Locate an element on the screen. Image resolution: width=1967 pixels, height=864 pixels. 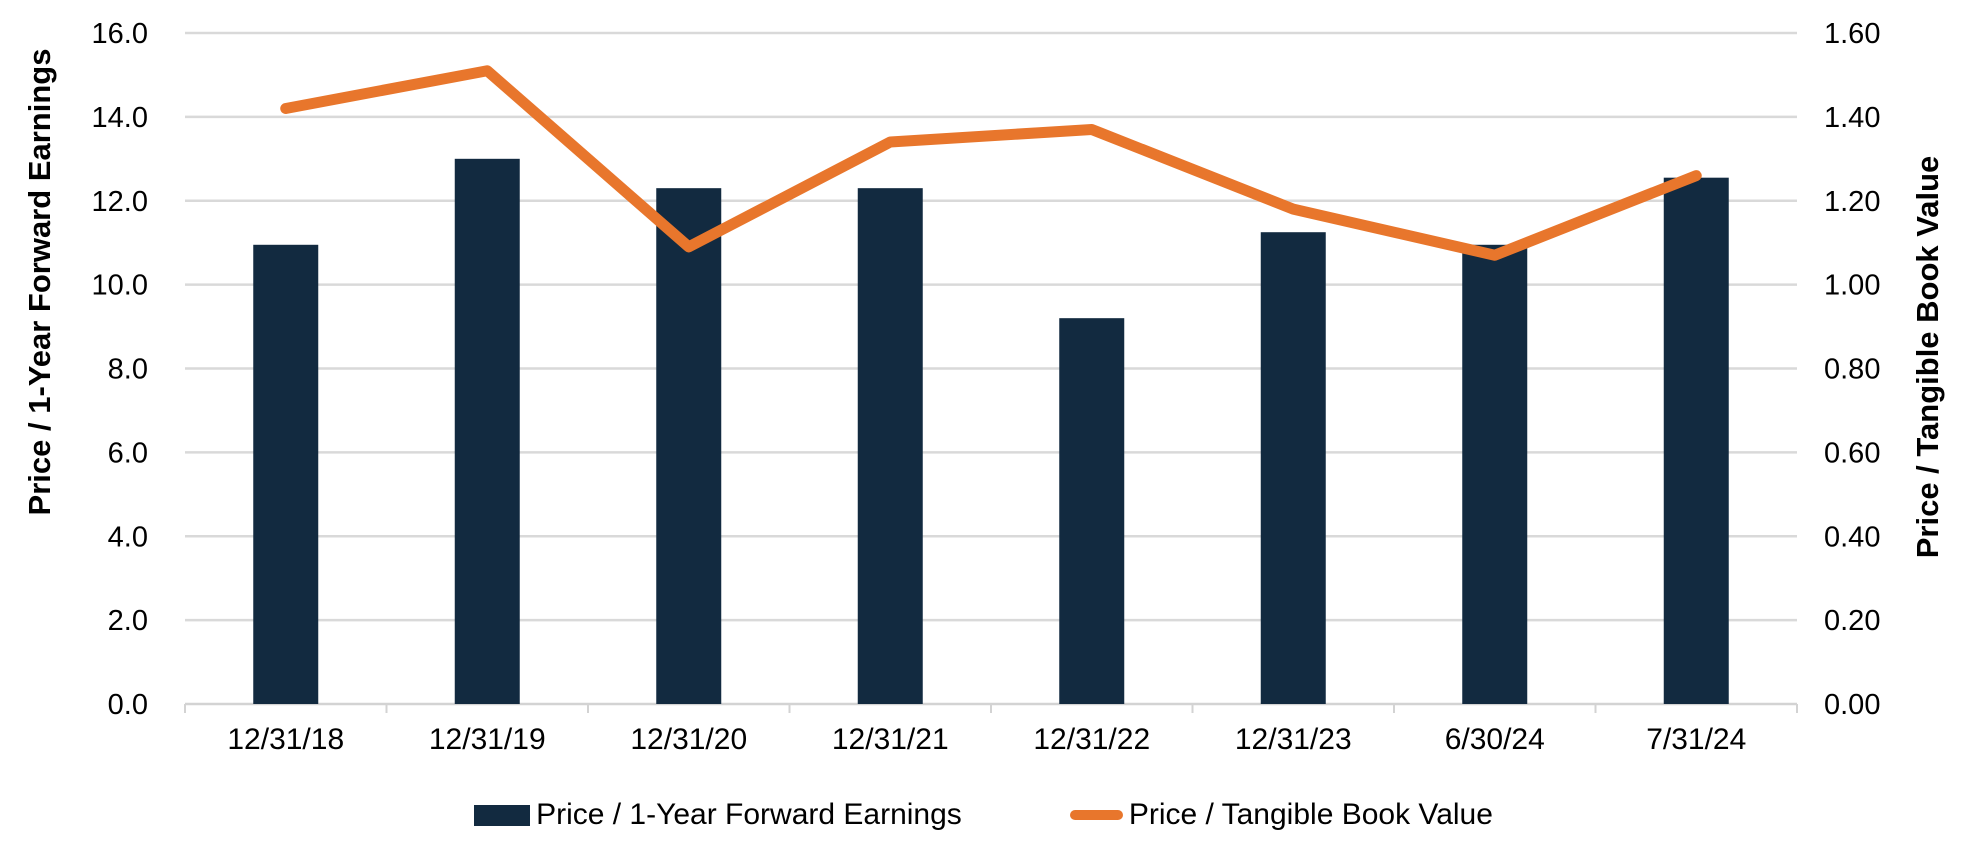
x-axis-label: 12/31/20 is located at coordinates (688, 739).